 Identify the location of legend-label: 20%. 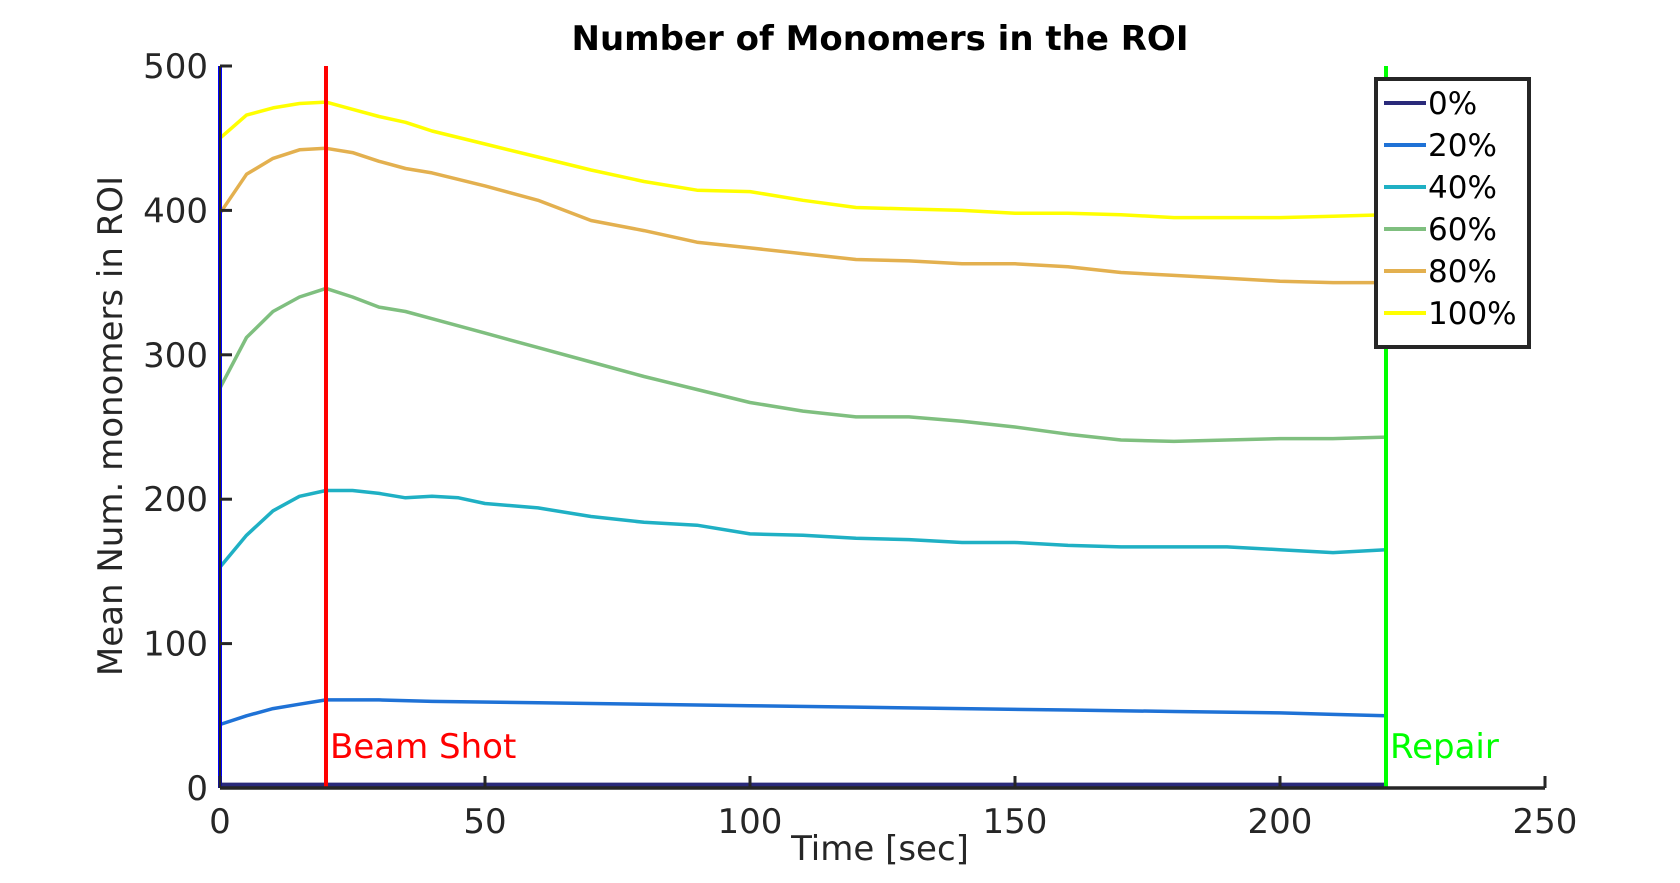
(1462, 146).